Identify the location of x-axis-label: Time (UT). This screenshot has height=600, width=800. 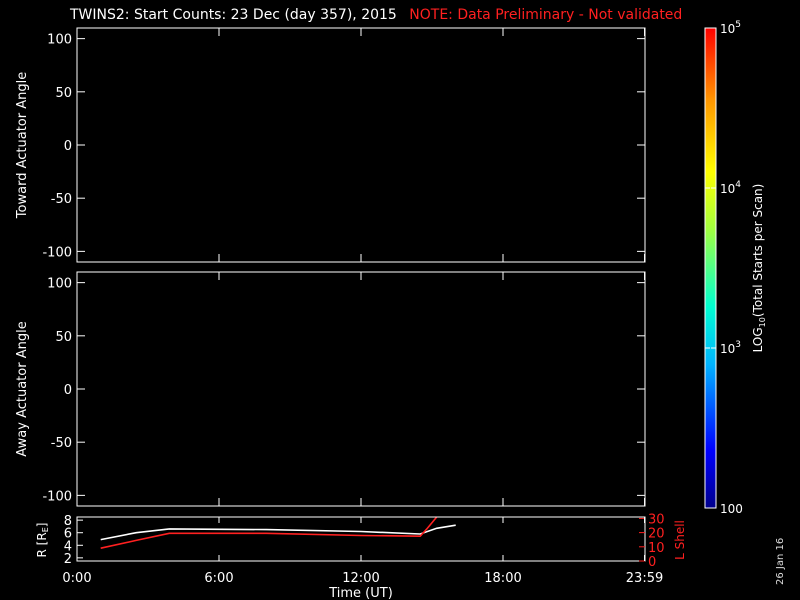
(360, 593).